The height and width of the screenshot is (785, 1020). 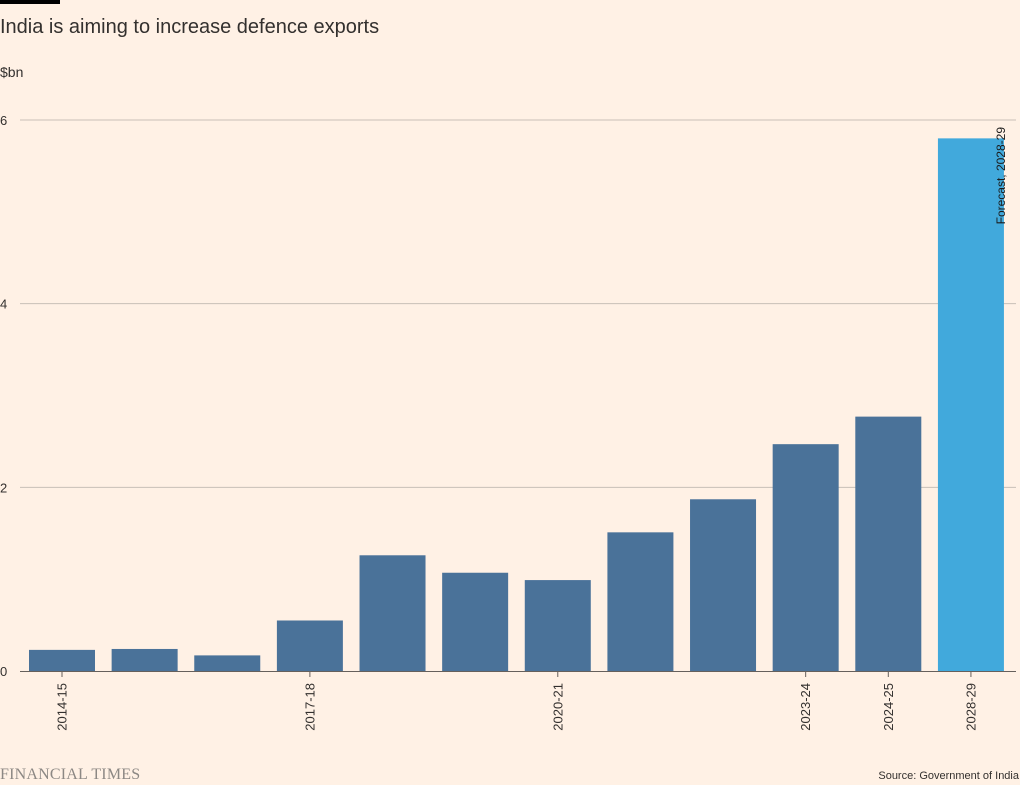 What do you see at coordinates (309, 707) in the screenshot?
I see `x-tick-label: 2017-18` at bounding box center [309, 707].